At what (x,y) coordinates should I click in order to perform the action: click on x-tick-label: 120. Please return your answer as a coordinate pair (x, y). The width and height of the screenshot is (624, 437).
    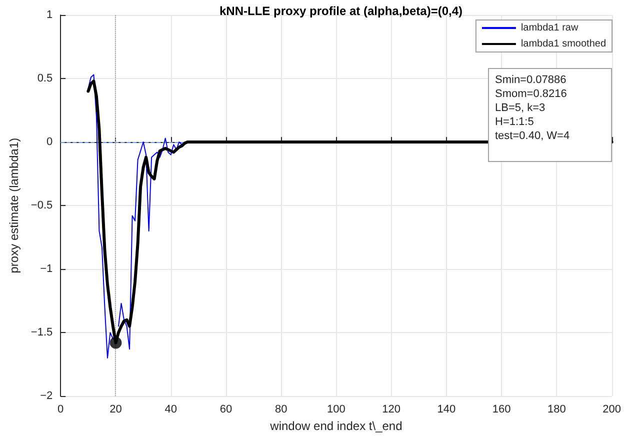
    Looking at the image, I should click on (391, 410).